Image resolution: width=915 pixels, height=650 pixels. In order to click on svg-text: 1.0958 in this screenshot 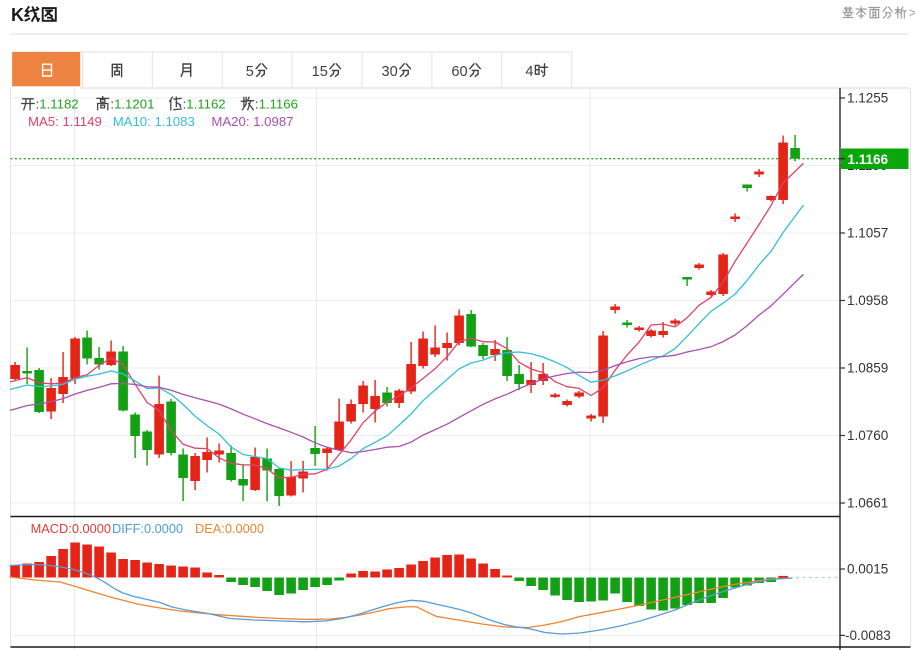, I will do `click(867, 300)`.